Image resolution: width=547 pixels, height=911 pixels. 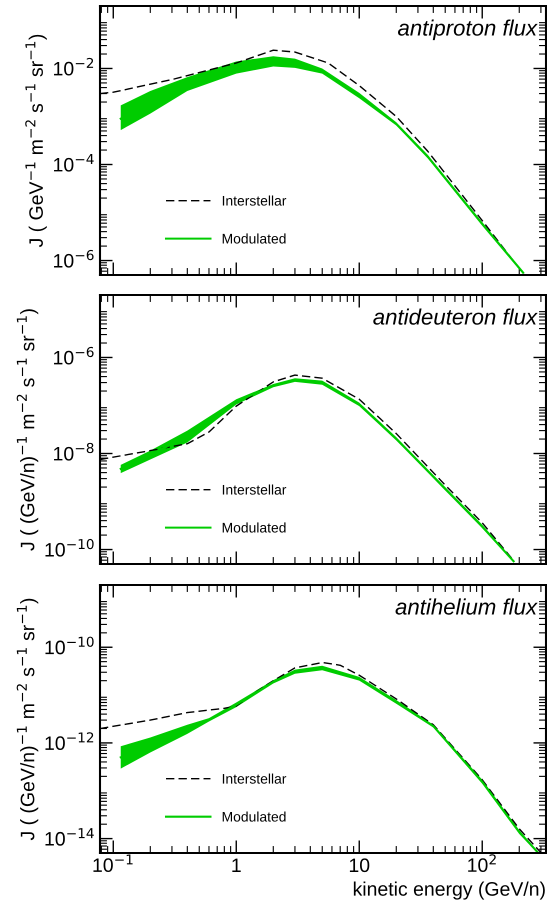 I want to click on x-tick-label: 10, so click(x=360, y=865).